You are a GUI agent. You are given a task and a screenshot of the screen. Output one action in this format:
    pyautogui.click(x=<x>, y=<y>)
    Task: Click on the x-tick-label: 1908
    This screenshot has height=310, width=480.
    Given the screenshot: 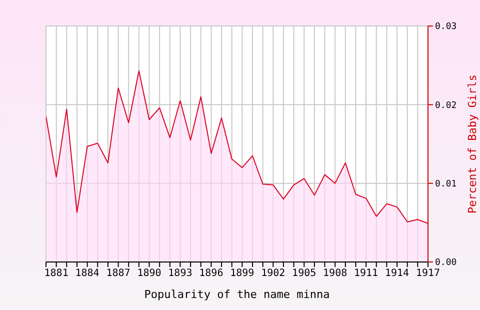 What is the action you would take?
    pyautogui.click(x=335, y=274)
    